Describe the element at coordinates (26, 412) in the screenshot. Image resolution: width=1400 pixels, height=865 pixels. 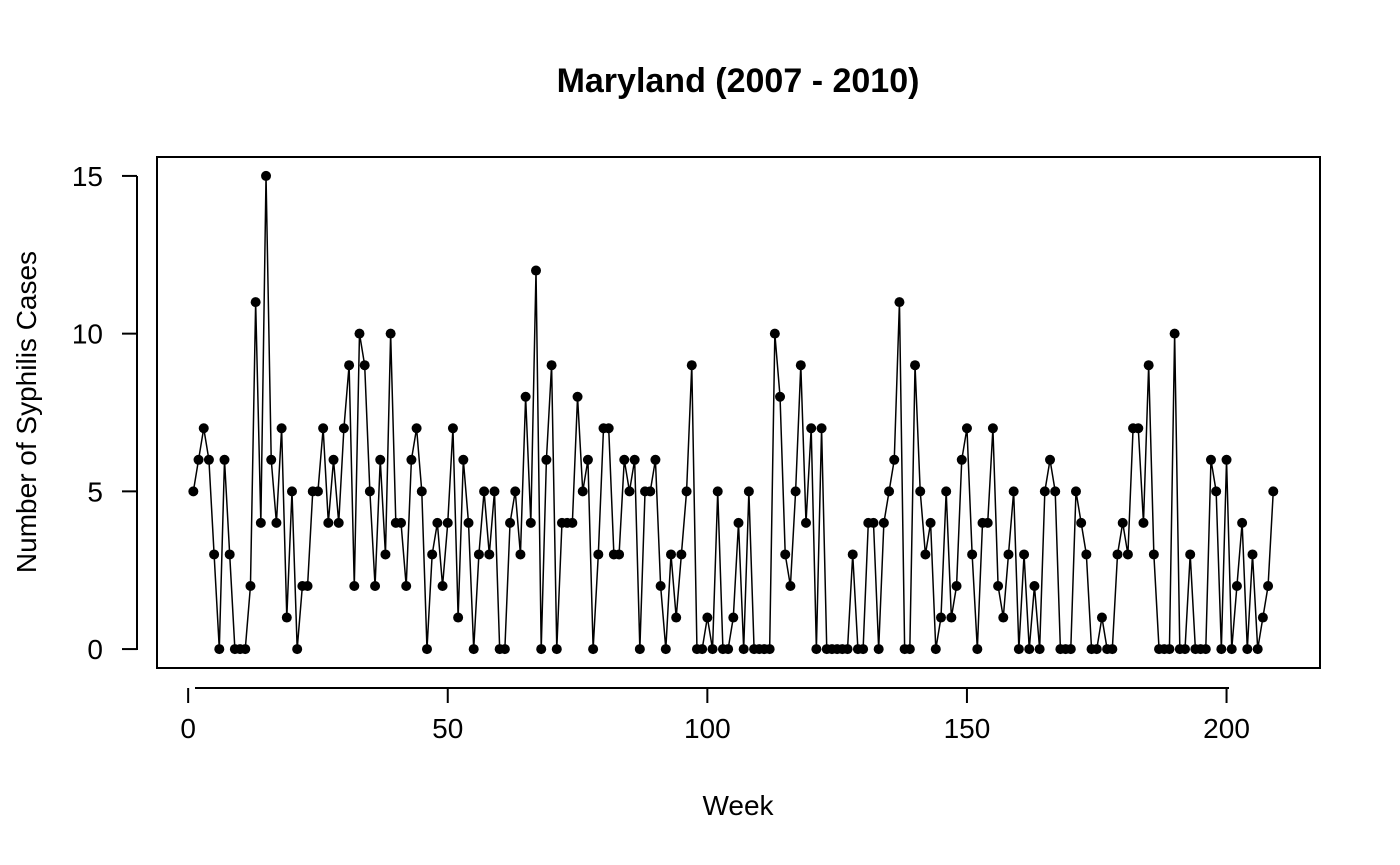
I see `y-axis-label: Number of Syphilis Cases` at that location.